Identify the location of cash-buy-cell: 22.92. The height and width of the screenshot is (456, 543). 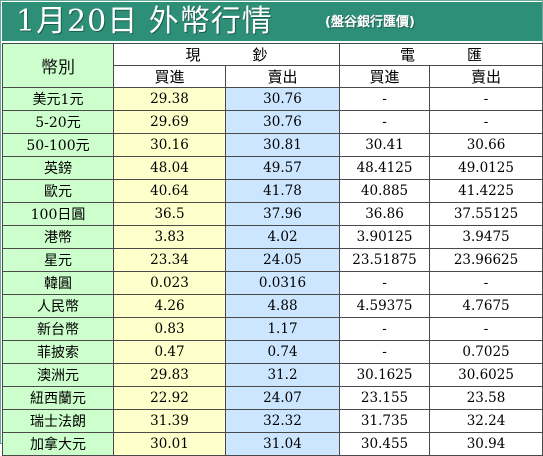
(169, 398).